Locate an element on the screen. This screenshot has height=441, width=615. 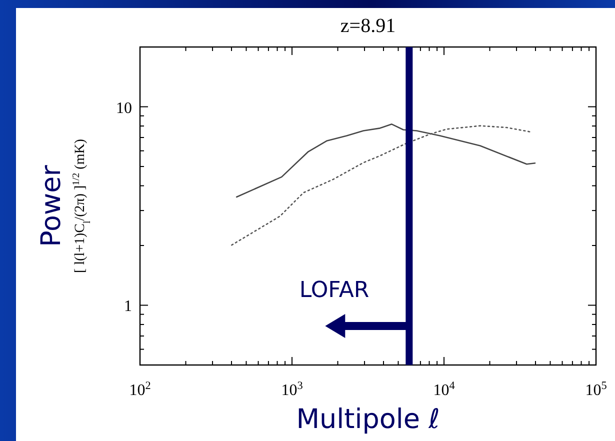
y-tick-label: 10 is located at coordinates (124, 108).